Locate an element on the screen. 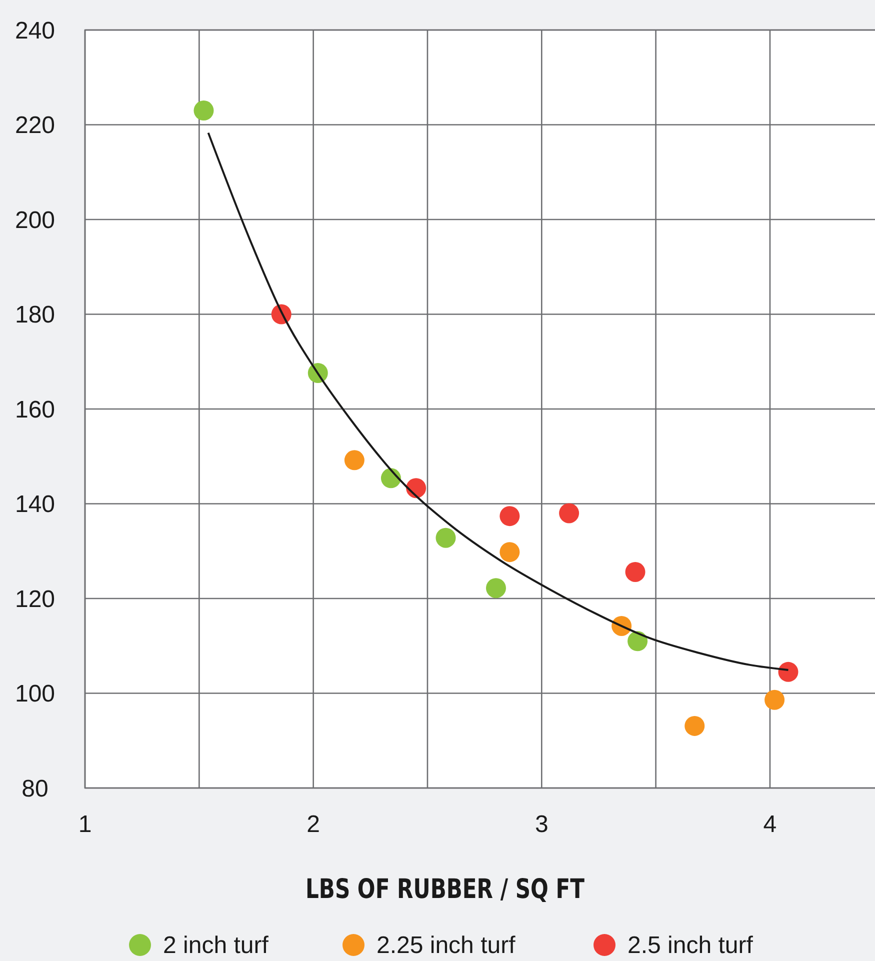 The height and width of the screenshot is (961, 875). x-tick-label: 3 is located at coordinates (541, 824).